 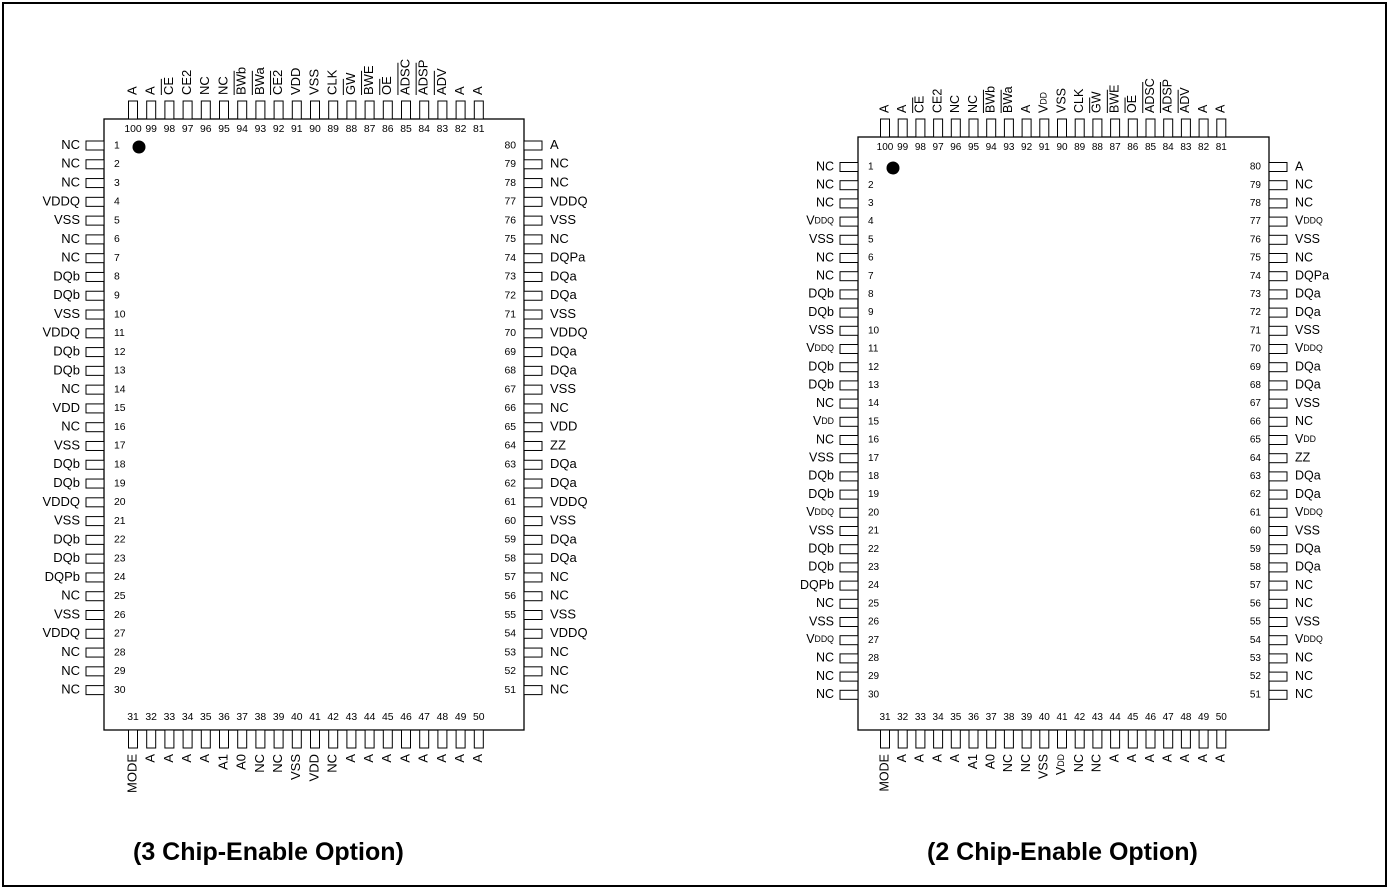 What do you see at coordinates (1256, 403) in the screenshot?
I see `pin-number-67: 67` at bounding box center [1256, 403].